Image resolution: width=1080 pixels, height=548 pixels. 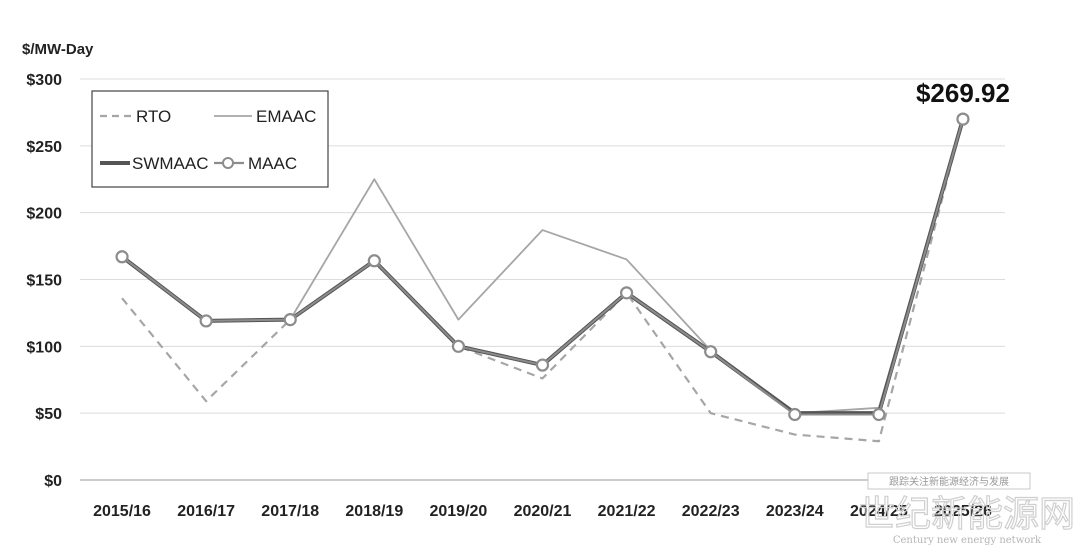 I want to click on y-tick-label: $150, so click(x=44, y=281).